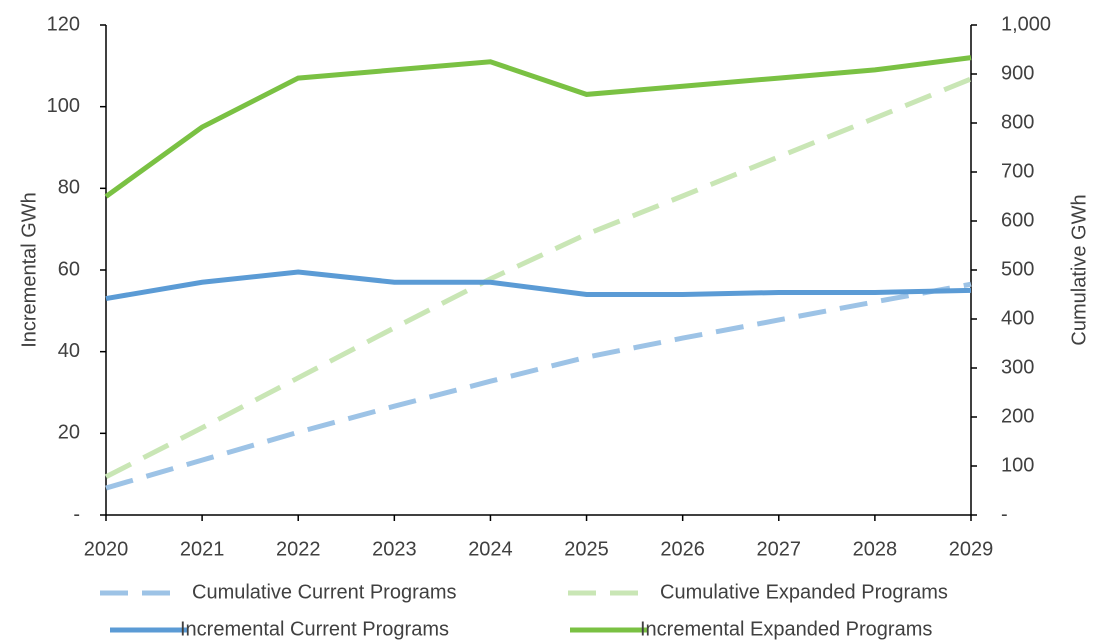  I want to click on x-tick-label: 2020, so click(106, 549).